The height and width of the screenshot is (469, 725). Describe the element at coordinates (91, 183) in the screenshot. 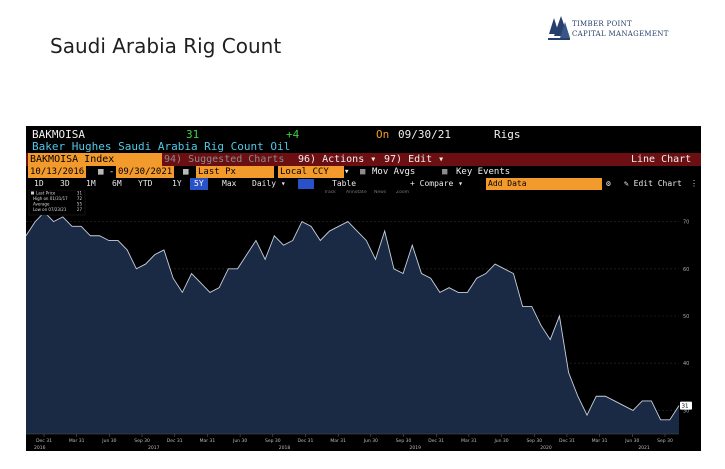

I see `period-1m: 1M` at that location.